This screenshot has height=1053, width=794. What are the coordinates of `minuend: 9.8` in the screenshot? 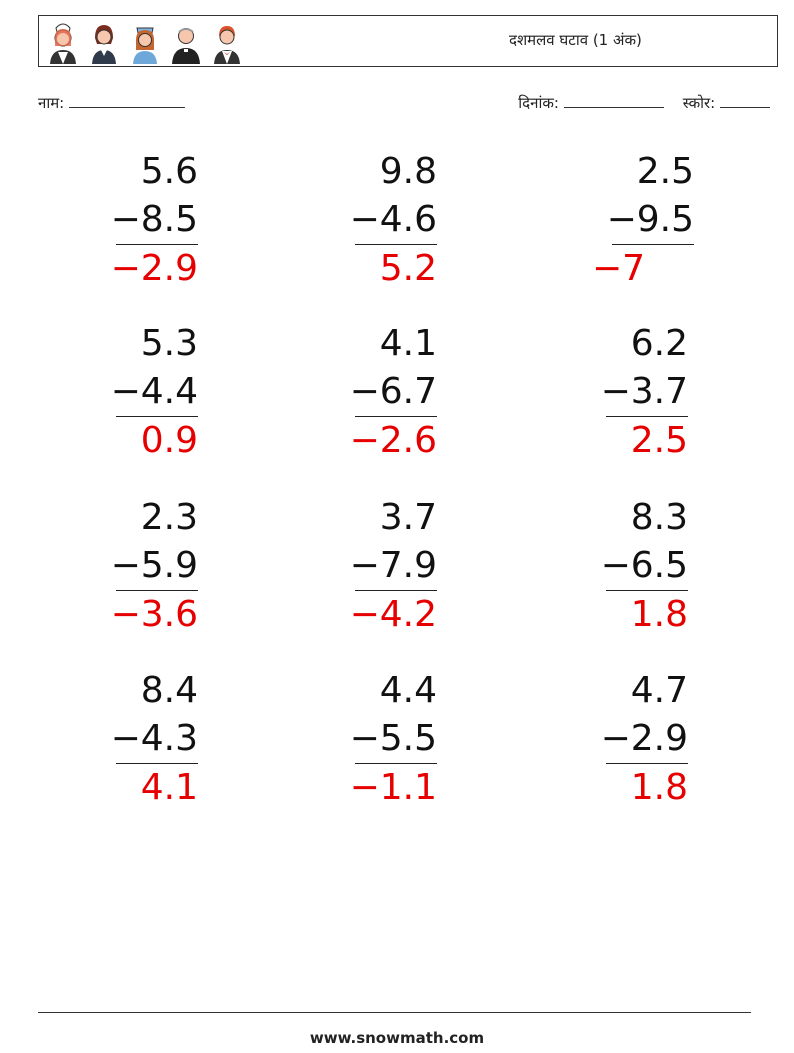 It's located at (408, 171).